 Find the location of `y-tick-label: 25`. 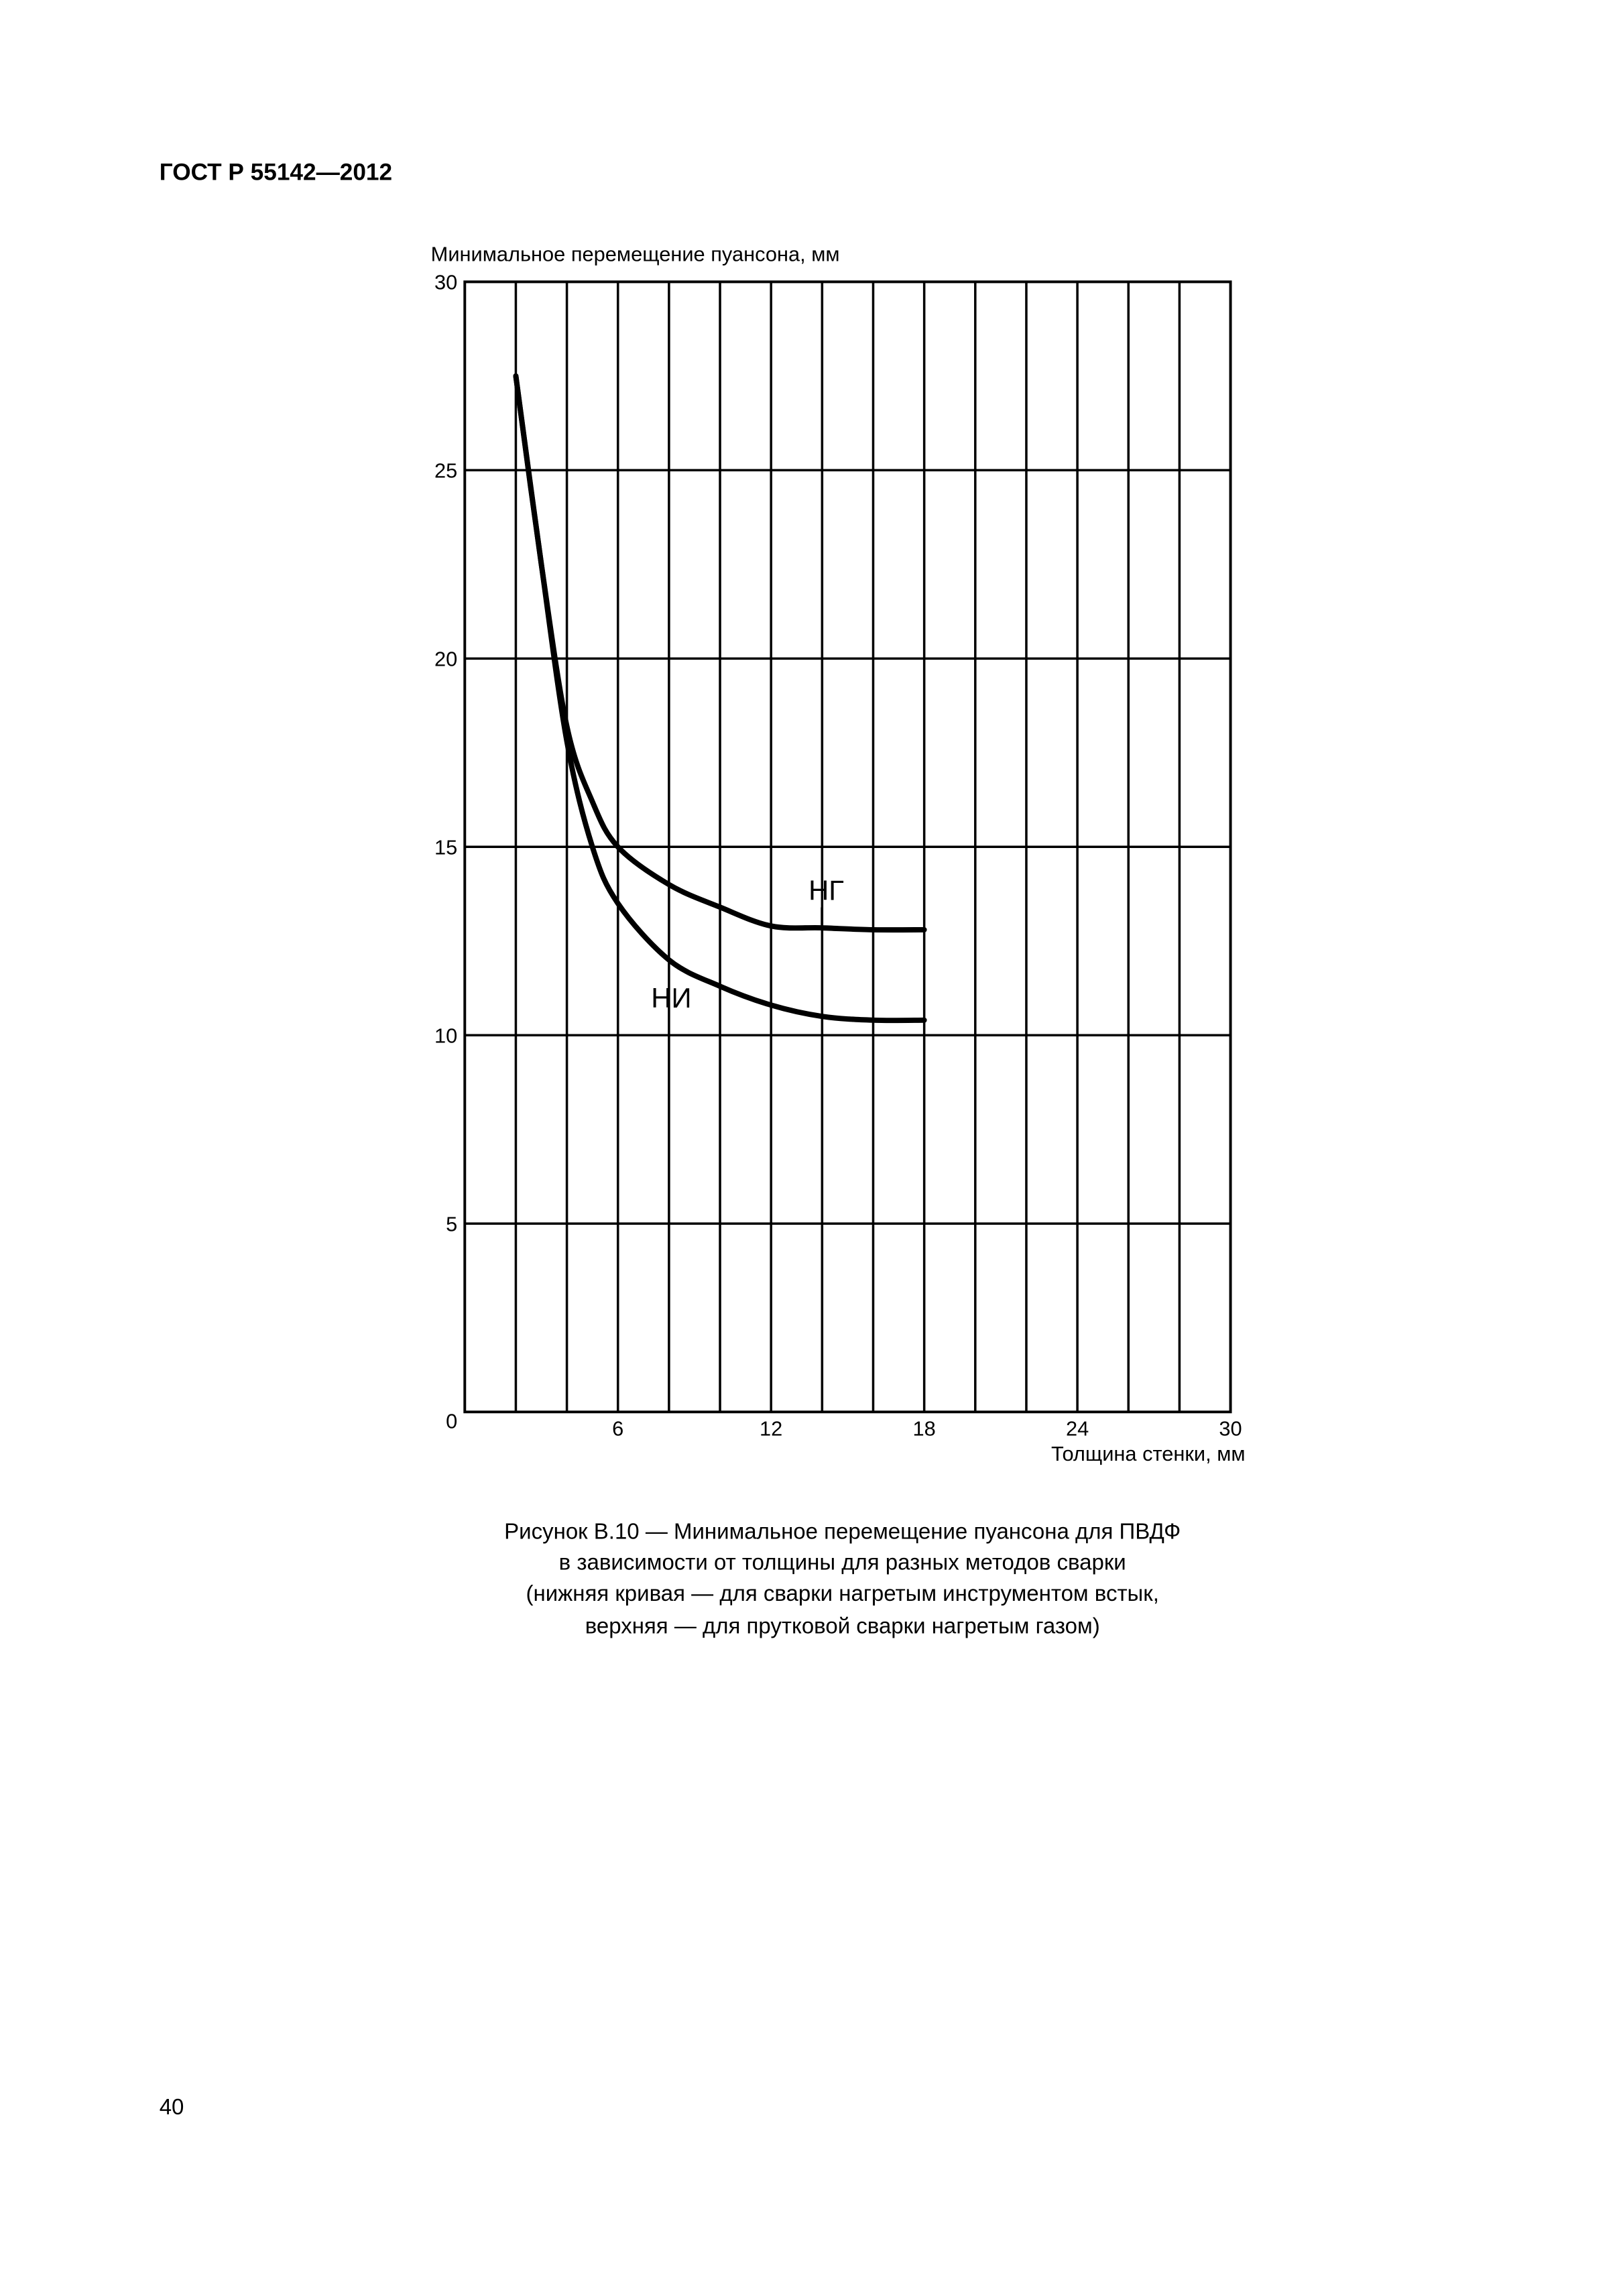

y-tick-label: 25 is located at coordinates (445, 470).